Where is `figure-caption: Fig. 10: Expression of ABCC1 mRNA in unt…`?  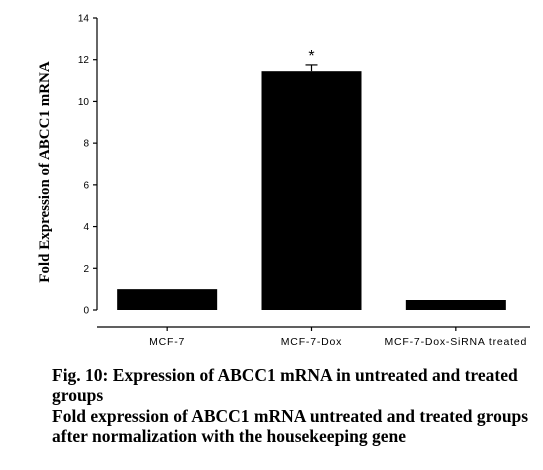
figure-caption: Fig. 10: Expression of ABCC1 mRNA in unt… is located at coordinates (297, 385).